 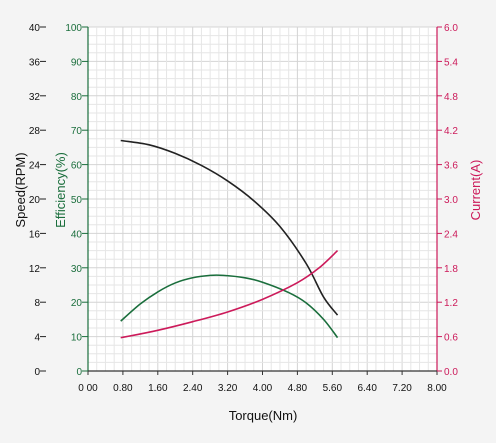 I want to click on current-tick-label: 2.4, so click(x=451, y=234).